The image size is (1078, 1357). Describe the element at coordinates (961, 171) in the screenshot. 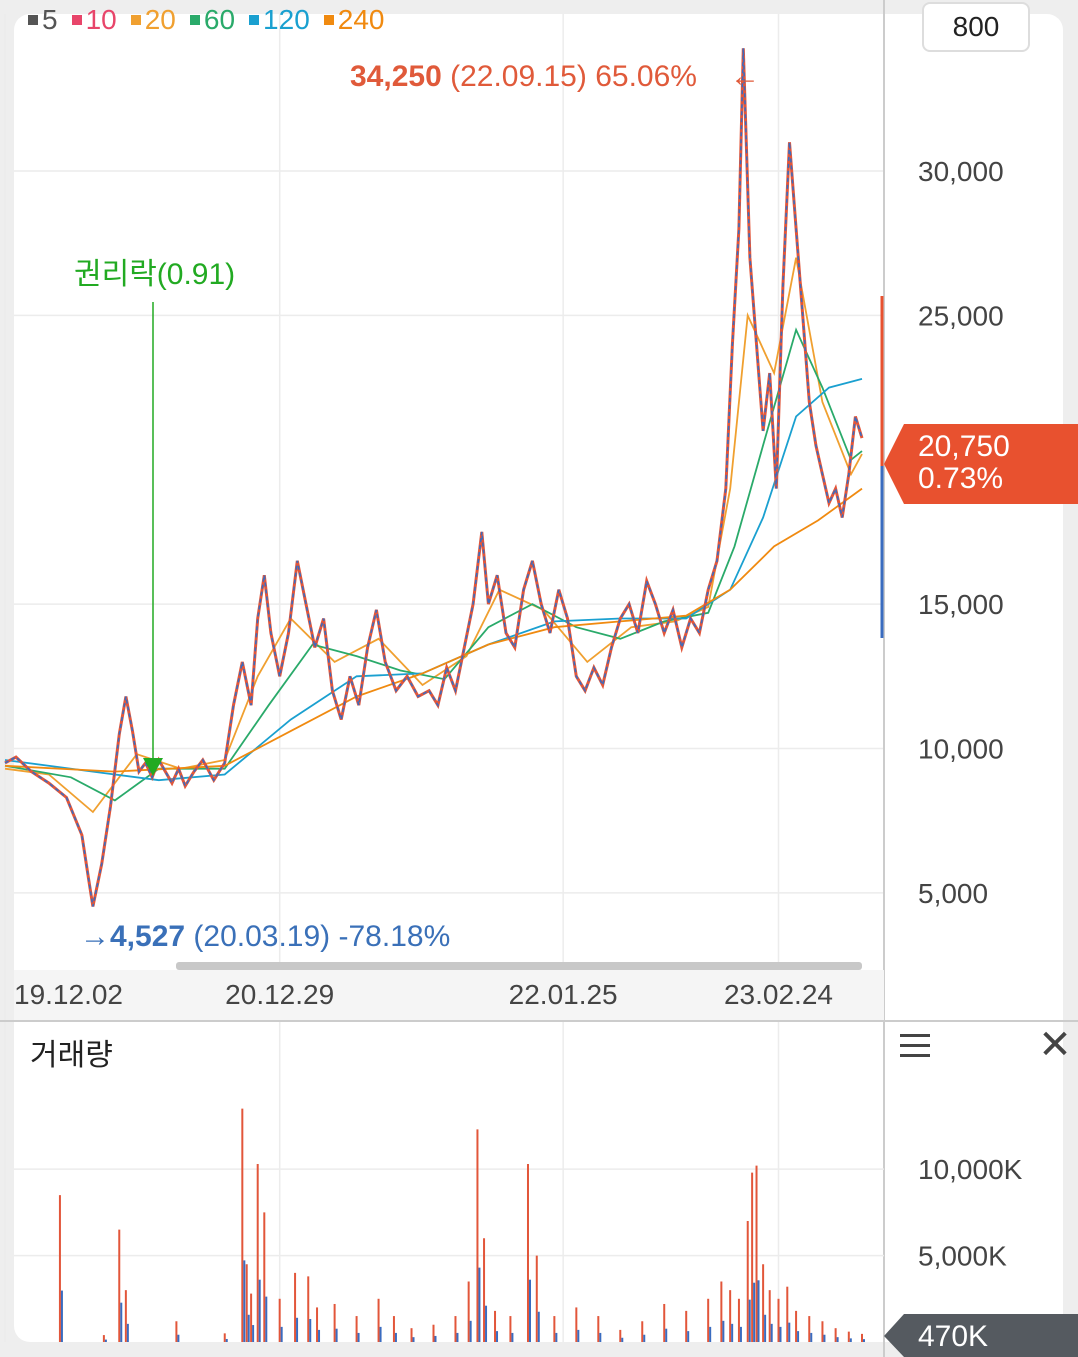

I see `y-tick-label: 30,000` at that location.